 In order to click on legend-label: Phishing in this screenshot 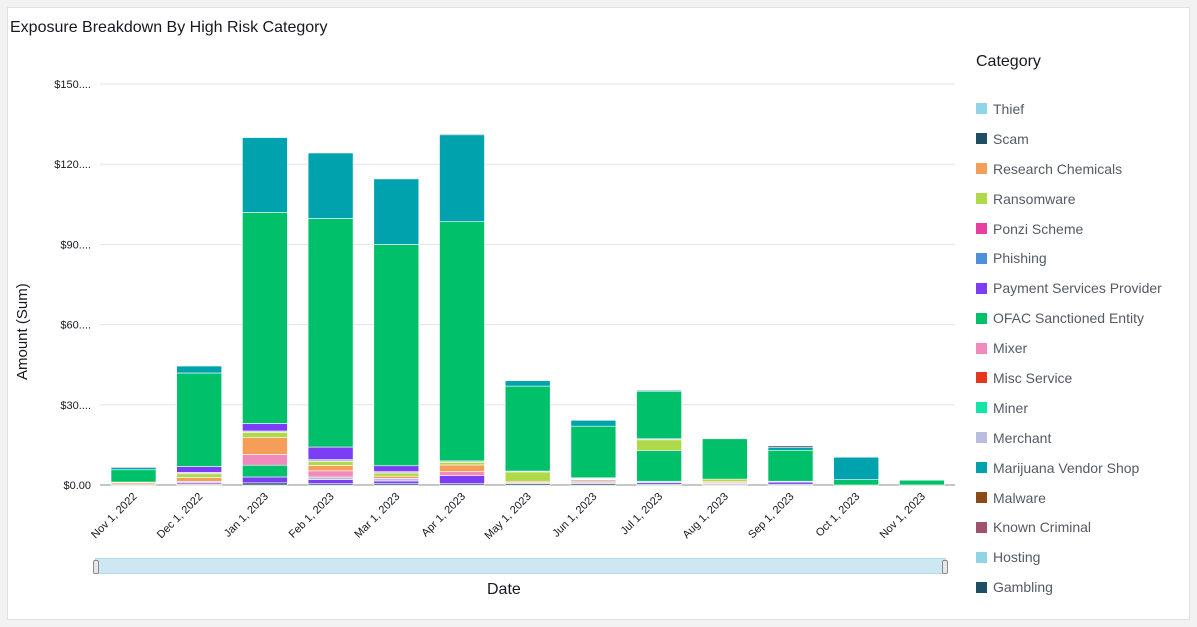, I will do `click(1020, 258)`.